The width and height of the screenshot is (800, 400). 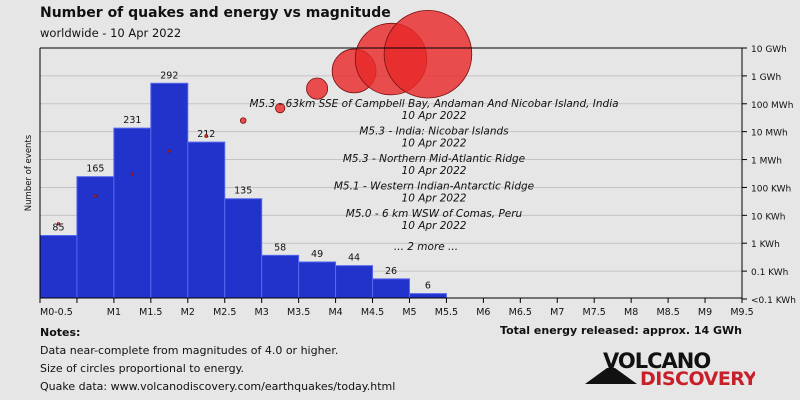 What do you see at coordinates (656, 361) in the screenshot?
I see `logo-line1: VOLCANO` at bounding box center [656, 361].